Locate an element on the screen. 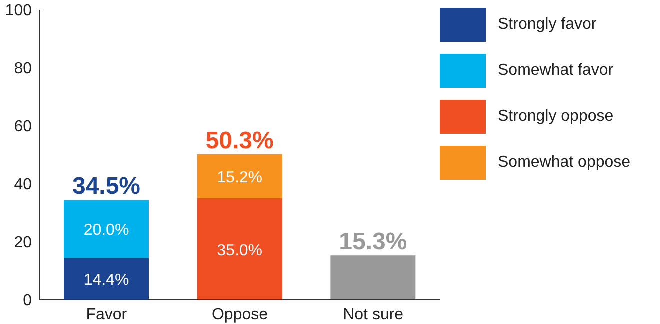 The image size is (660, 324). x-tick-label: Oppose is located at coordinates (240, 315).